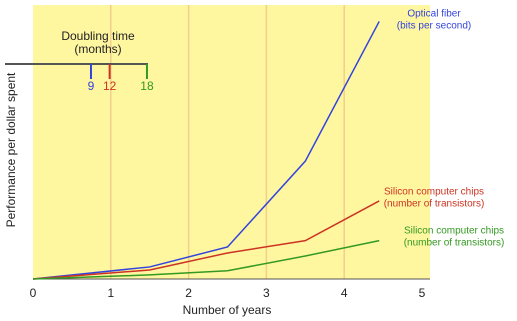 This screenshot has width=517, height=321. I want to click on series-label: Optical fiber, so click(434, 14).